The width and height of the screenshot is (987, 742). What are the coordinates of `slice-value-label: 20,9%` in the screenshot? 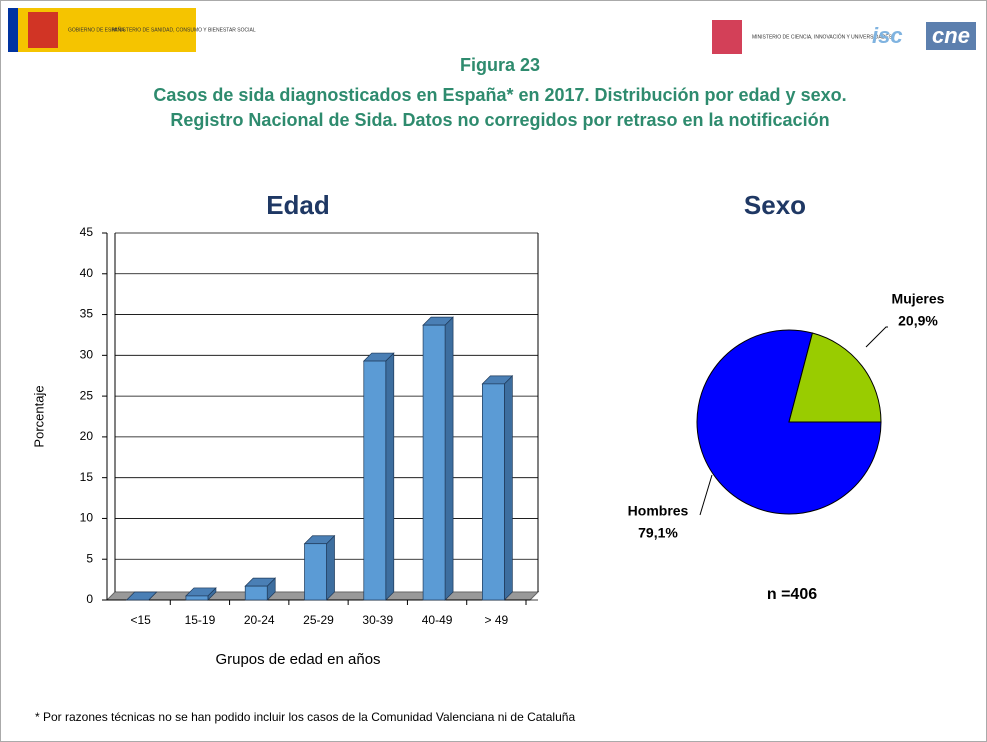 It's located at (918, 321).